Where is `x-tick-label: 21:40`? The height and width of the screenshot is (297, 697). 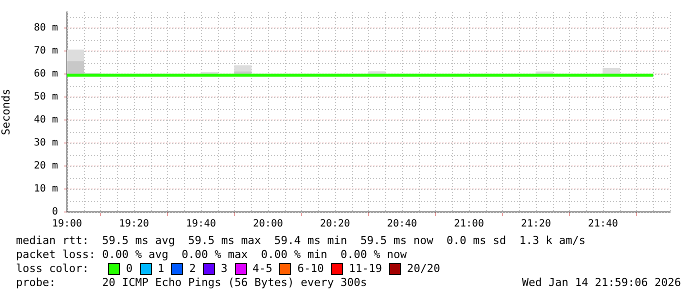
x-tick-label: 21:40 is located at coordinates (603, 224).